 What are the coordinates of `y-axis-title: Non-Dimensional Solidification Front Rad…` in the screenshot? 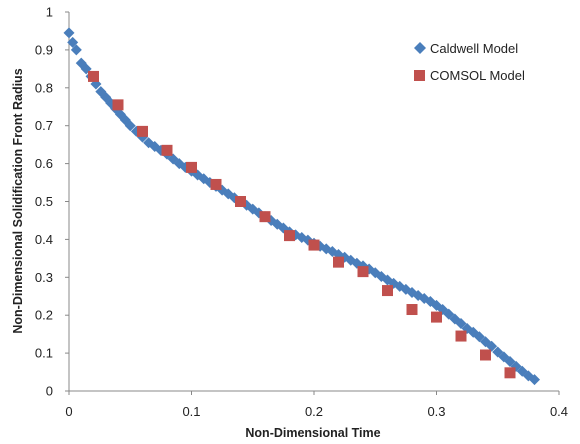 It's located at (18, 200).